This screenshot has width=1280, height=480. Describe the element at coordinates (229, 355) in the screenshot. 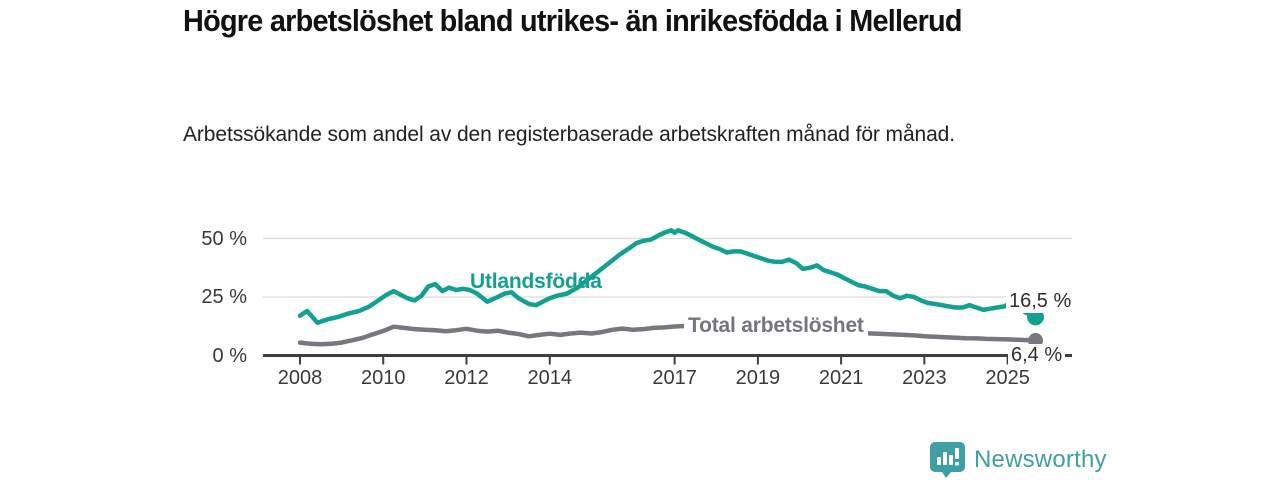

I see `y-axis-tick-label: 0 %` at that location.